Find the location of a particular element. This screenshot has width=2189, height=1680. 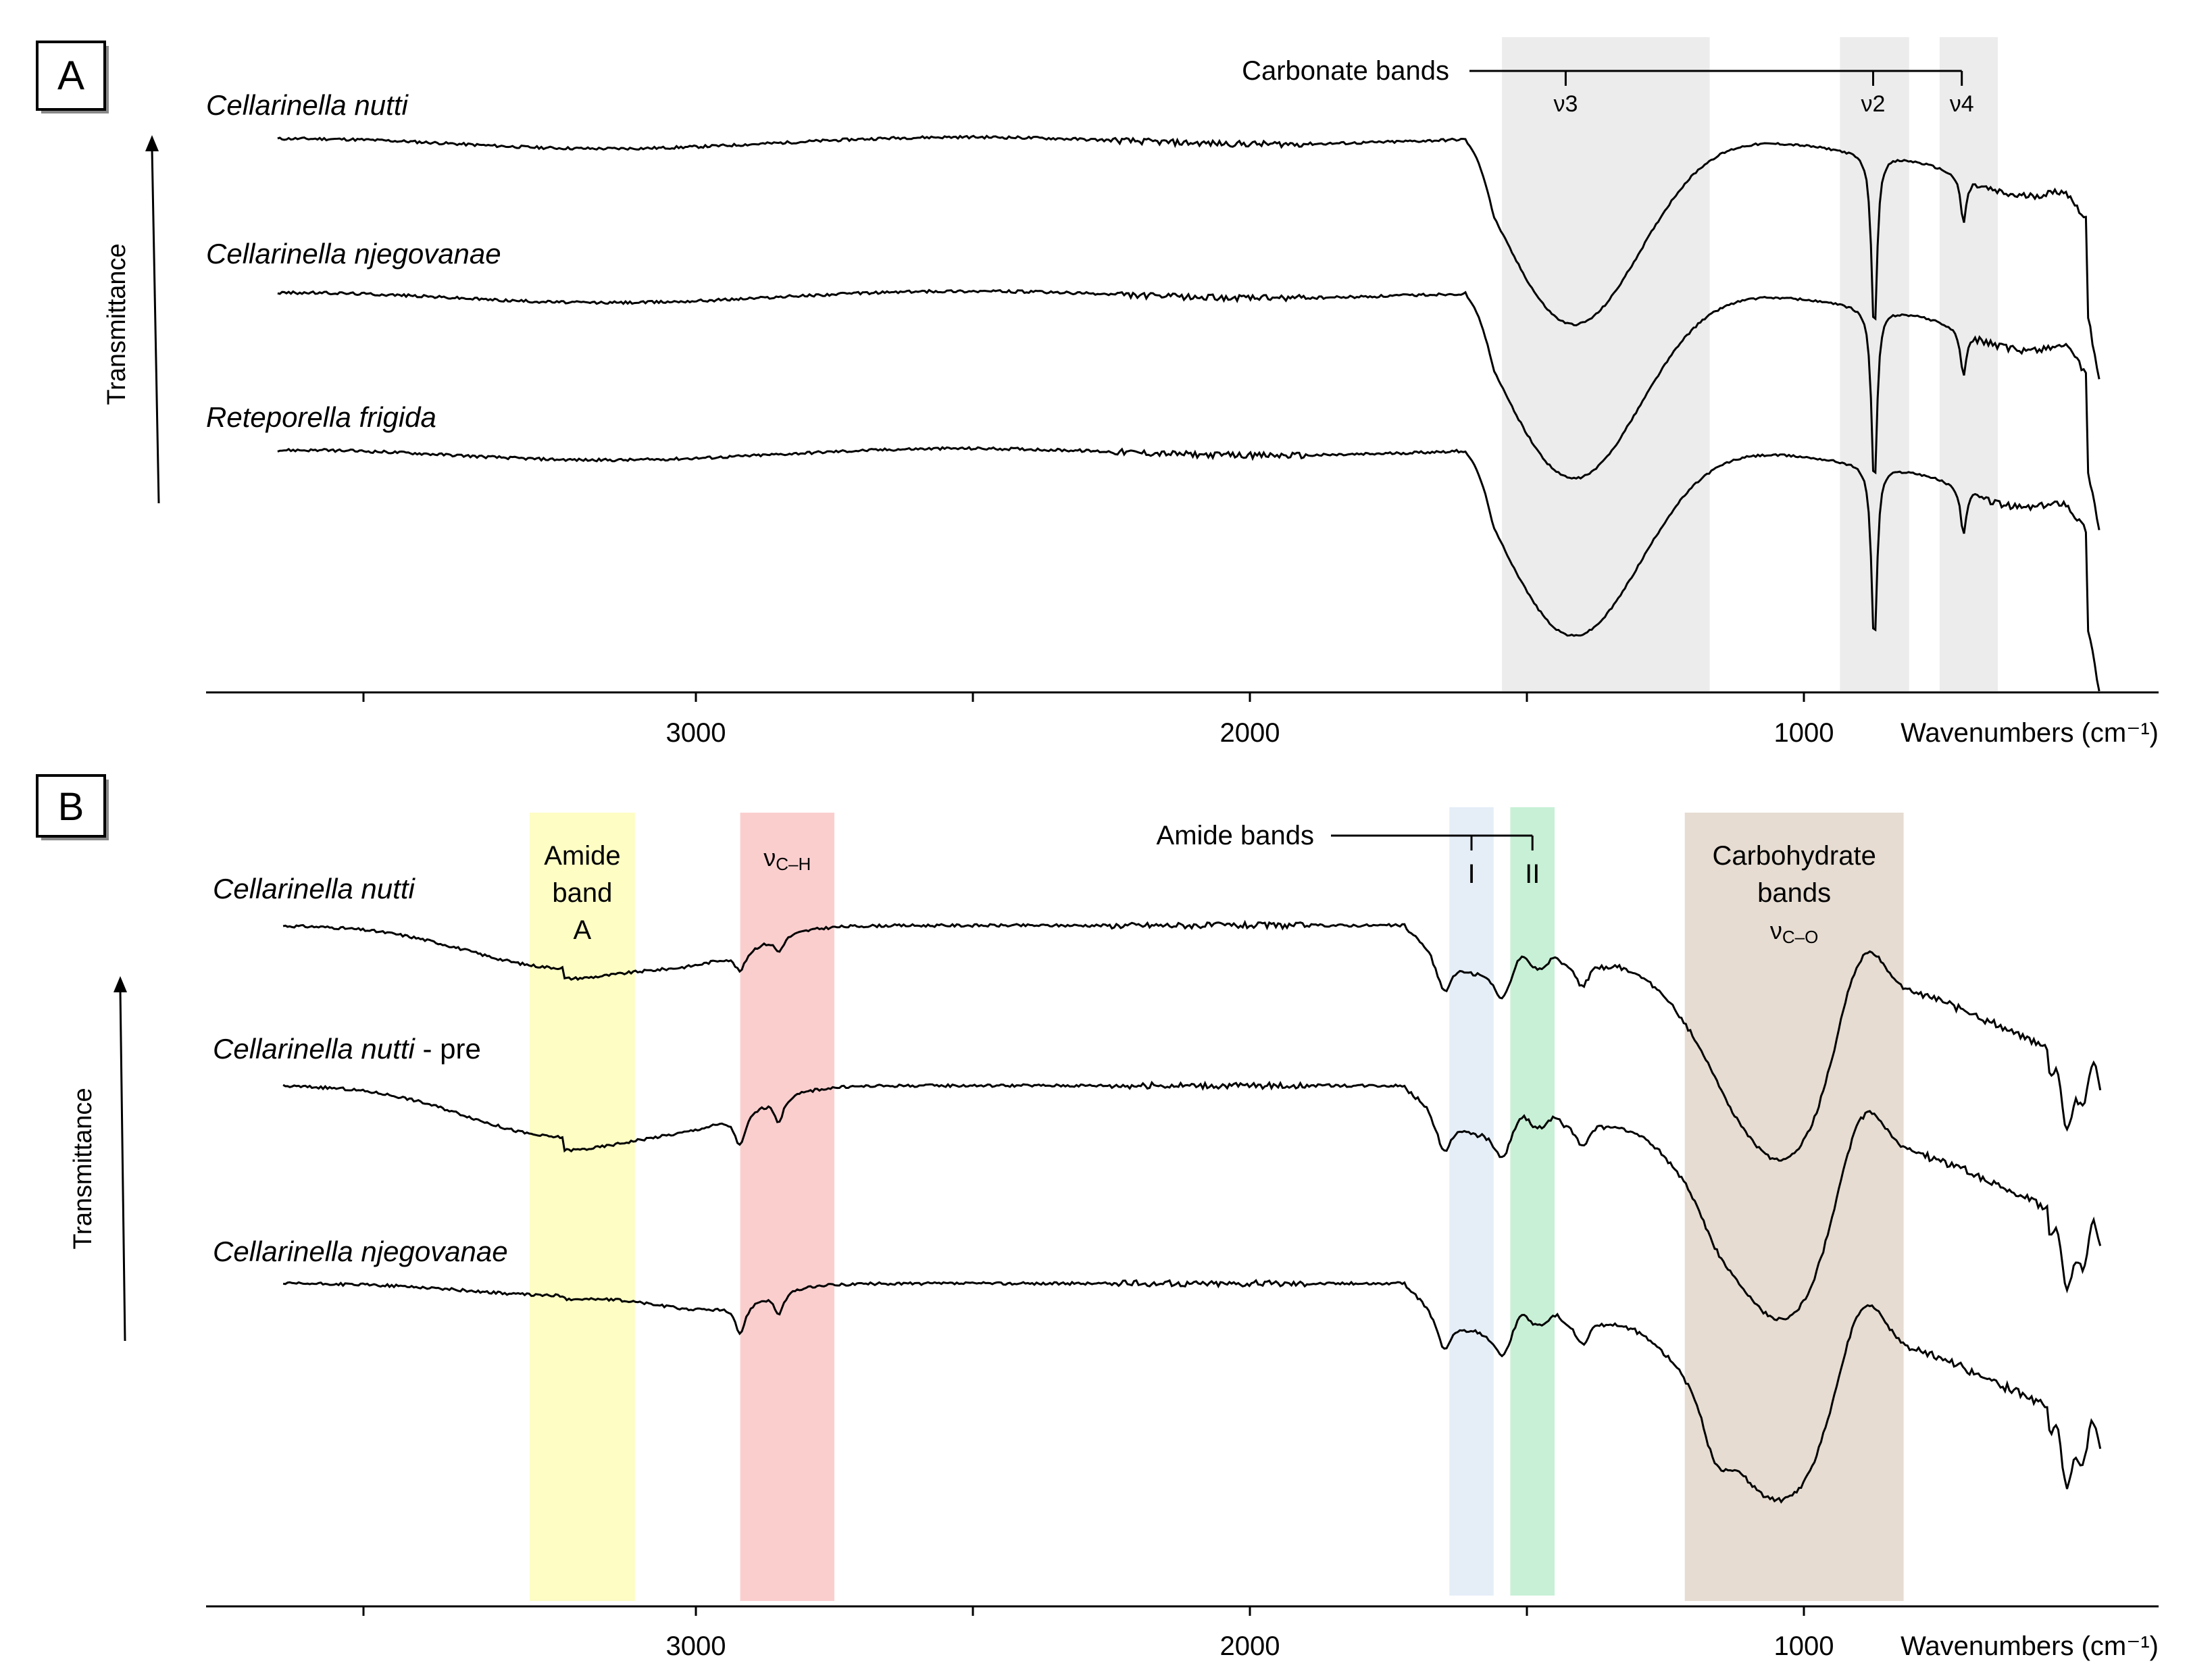

panel-label: A is located at coordinates (70, 75).